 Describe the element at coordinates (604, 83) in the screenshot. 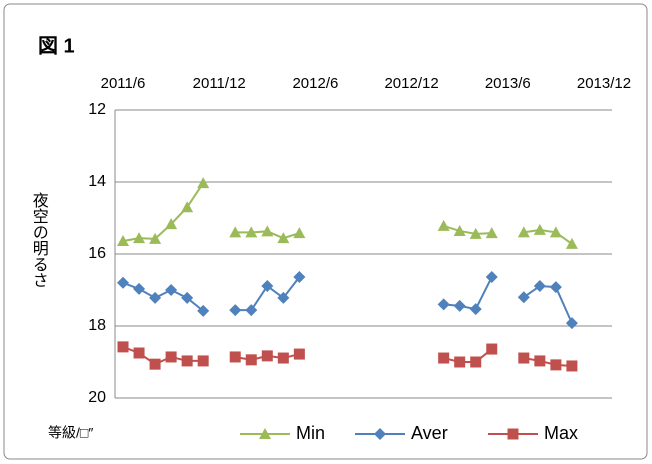

I see `x-tick-label: 2013/12` at that location.